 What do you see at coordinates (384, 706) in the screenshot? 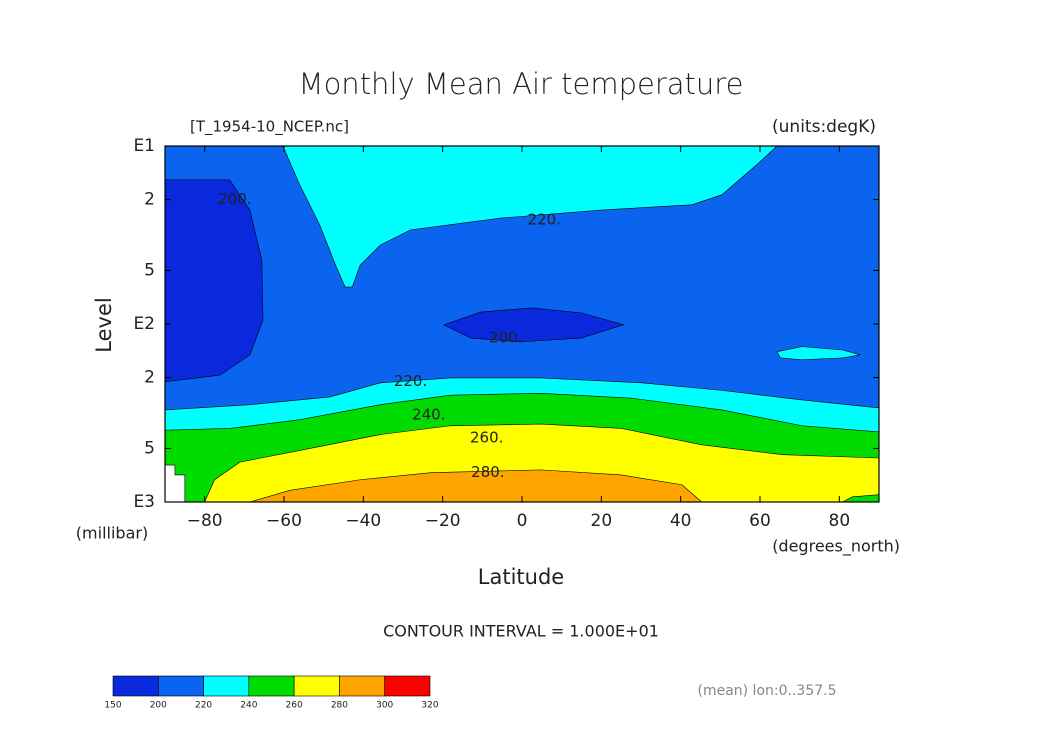
I see `colorbar-label: 300` at bounding box center [384, 706].